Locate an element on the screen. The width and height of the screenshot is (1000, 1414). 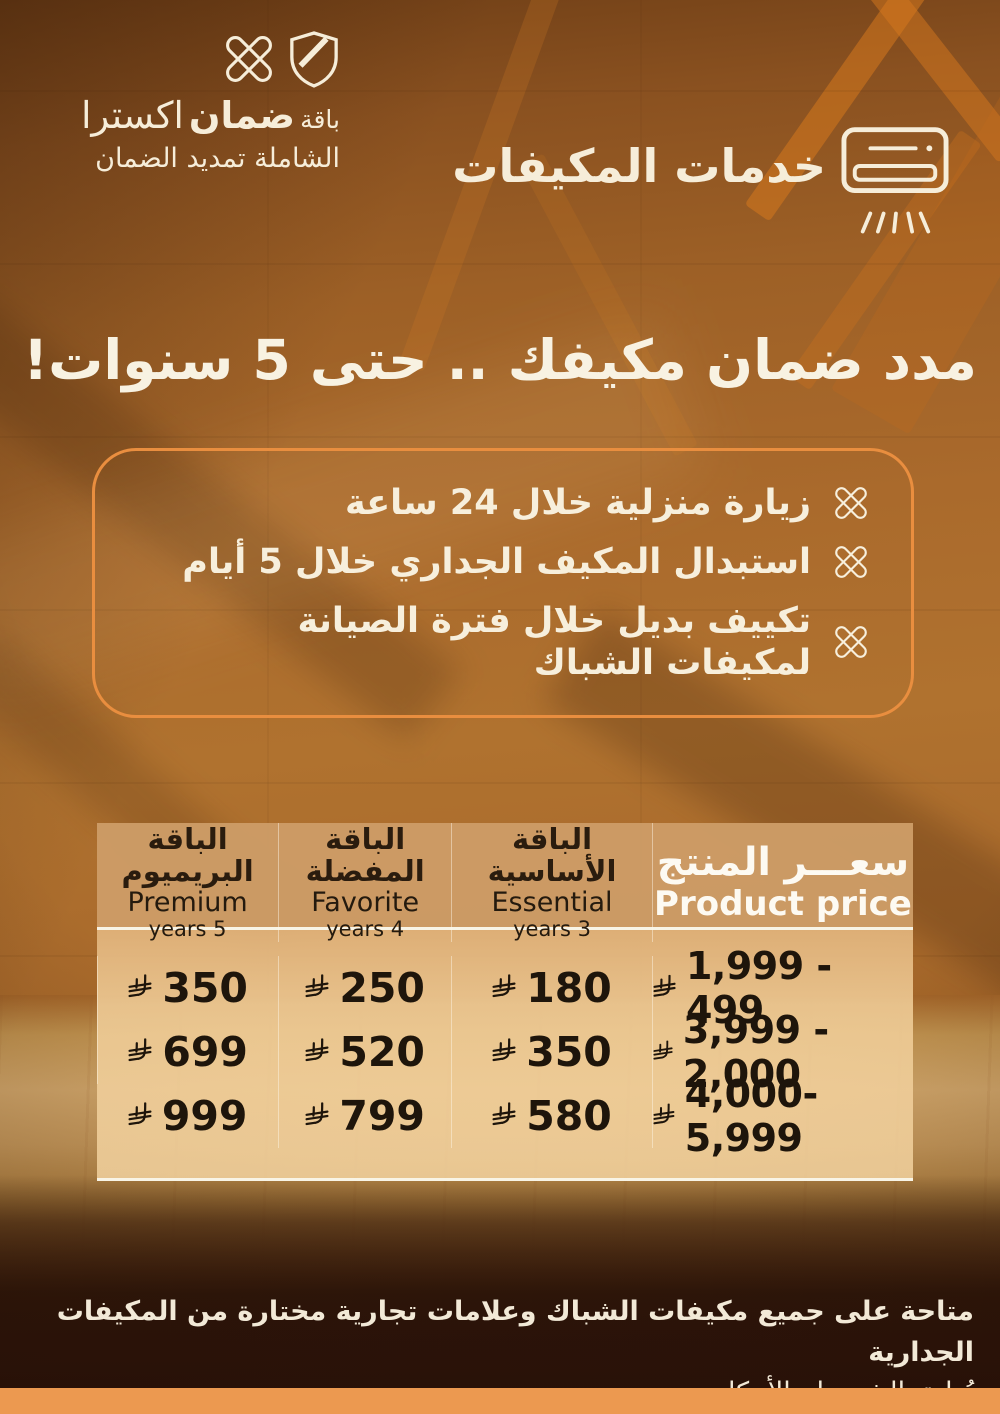
air-conditioner-icon is located at coordinates (895, 181).